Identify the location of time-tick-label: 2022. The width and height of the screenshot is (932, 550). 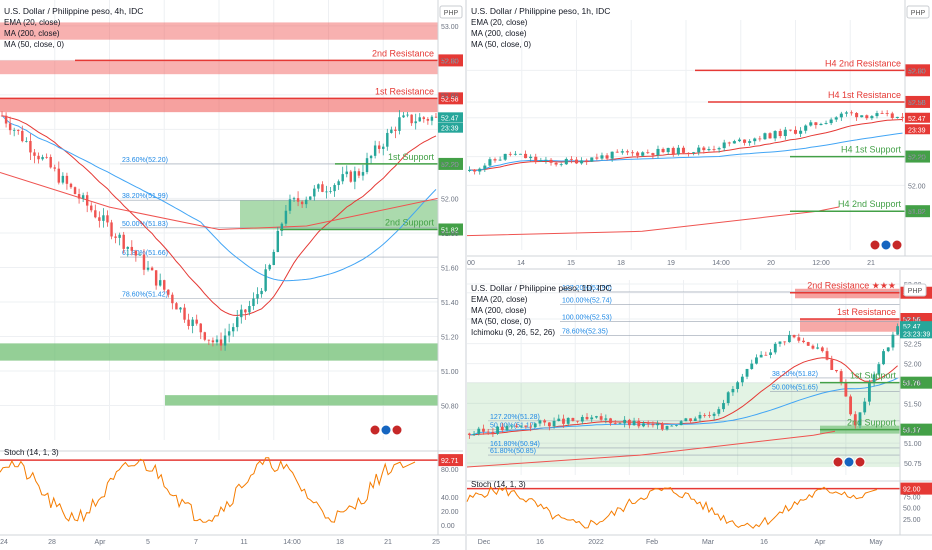
(596, 542).